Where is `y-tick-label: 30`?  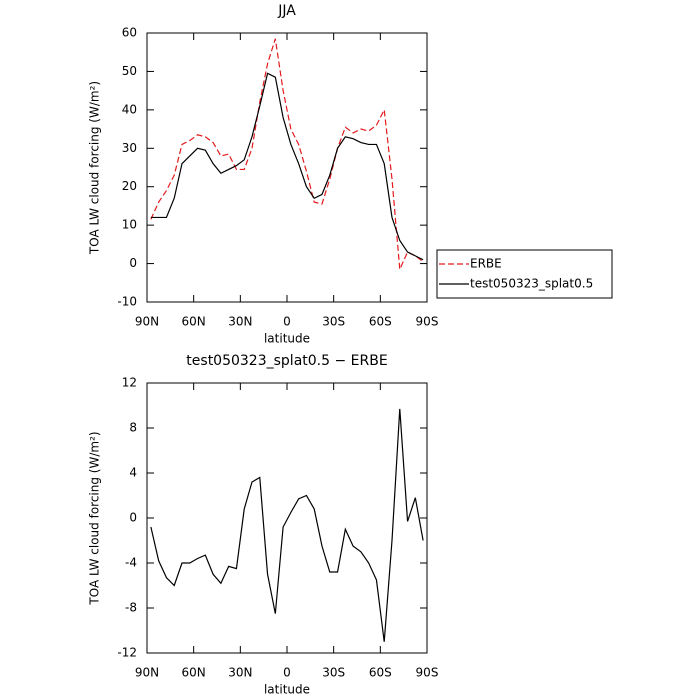
y-tick-label: 30 is located at coordinates (129, 148).